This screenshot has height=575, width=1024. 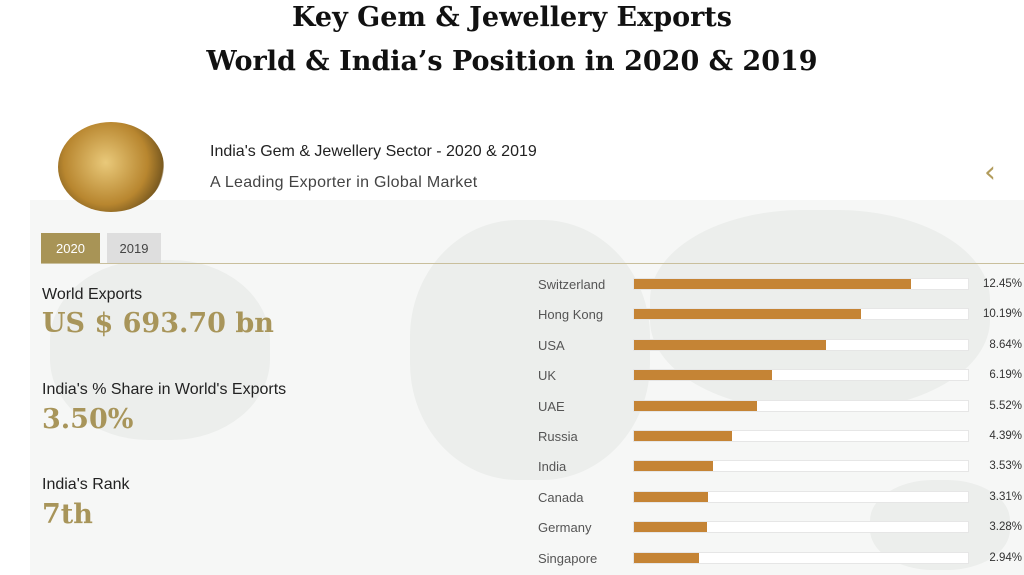 What do you see at coordinates (990, 172) in the screenshot?
I see `chevron-left-icon: ‹` at bounding box center [990, 172].